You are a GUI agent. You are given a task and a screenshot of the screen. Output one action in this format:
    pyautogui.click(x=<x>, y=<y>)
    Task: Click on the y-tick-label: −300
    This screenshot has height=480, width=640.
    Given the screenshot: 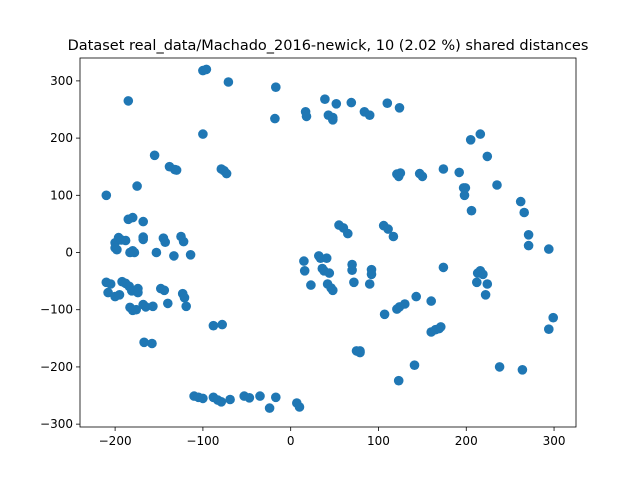 What is the action you would take?
    pyautogui.click(x=56, y=424)
    